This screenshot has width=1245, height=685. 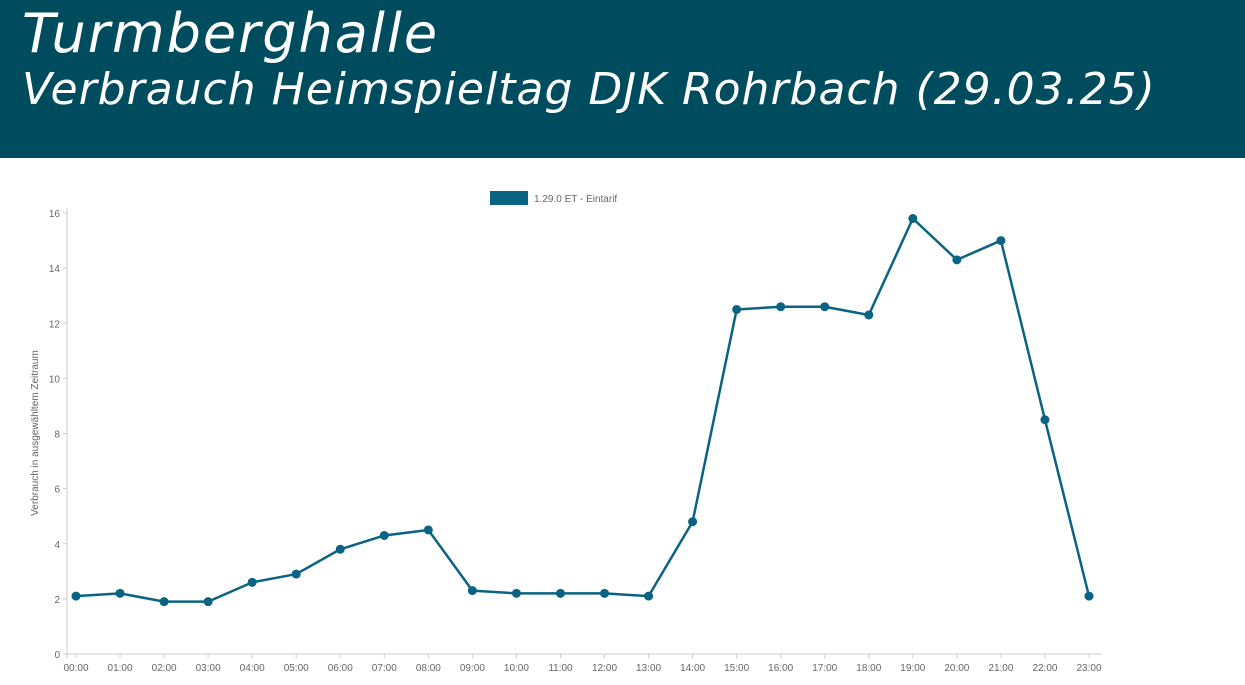 I want to click on y-axis-label: Verbrauch in ausgewähltem Zeitraum, so click(x=35, y=433).